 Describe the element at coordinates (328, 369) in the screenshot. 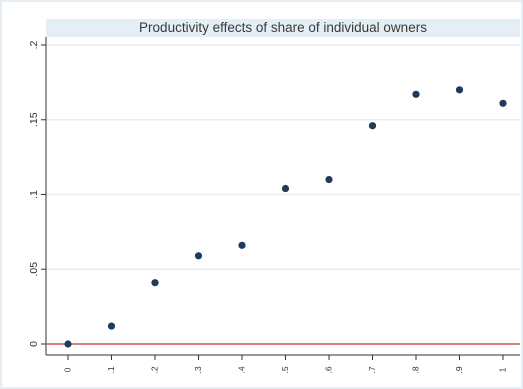

I see `x-tick-label: .6` at that location.